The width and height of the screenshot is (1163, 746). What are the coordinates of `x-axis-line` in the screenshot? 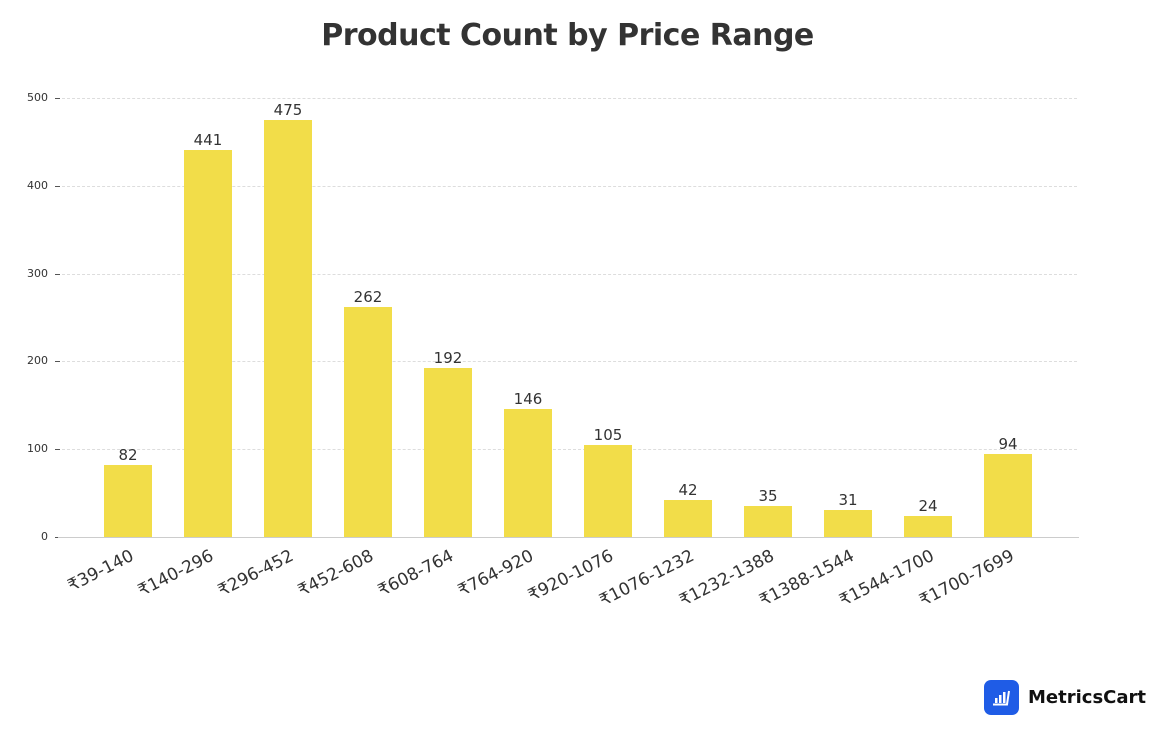 It's located at (568, 537).